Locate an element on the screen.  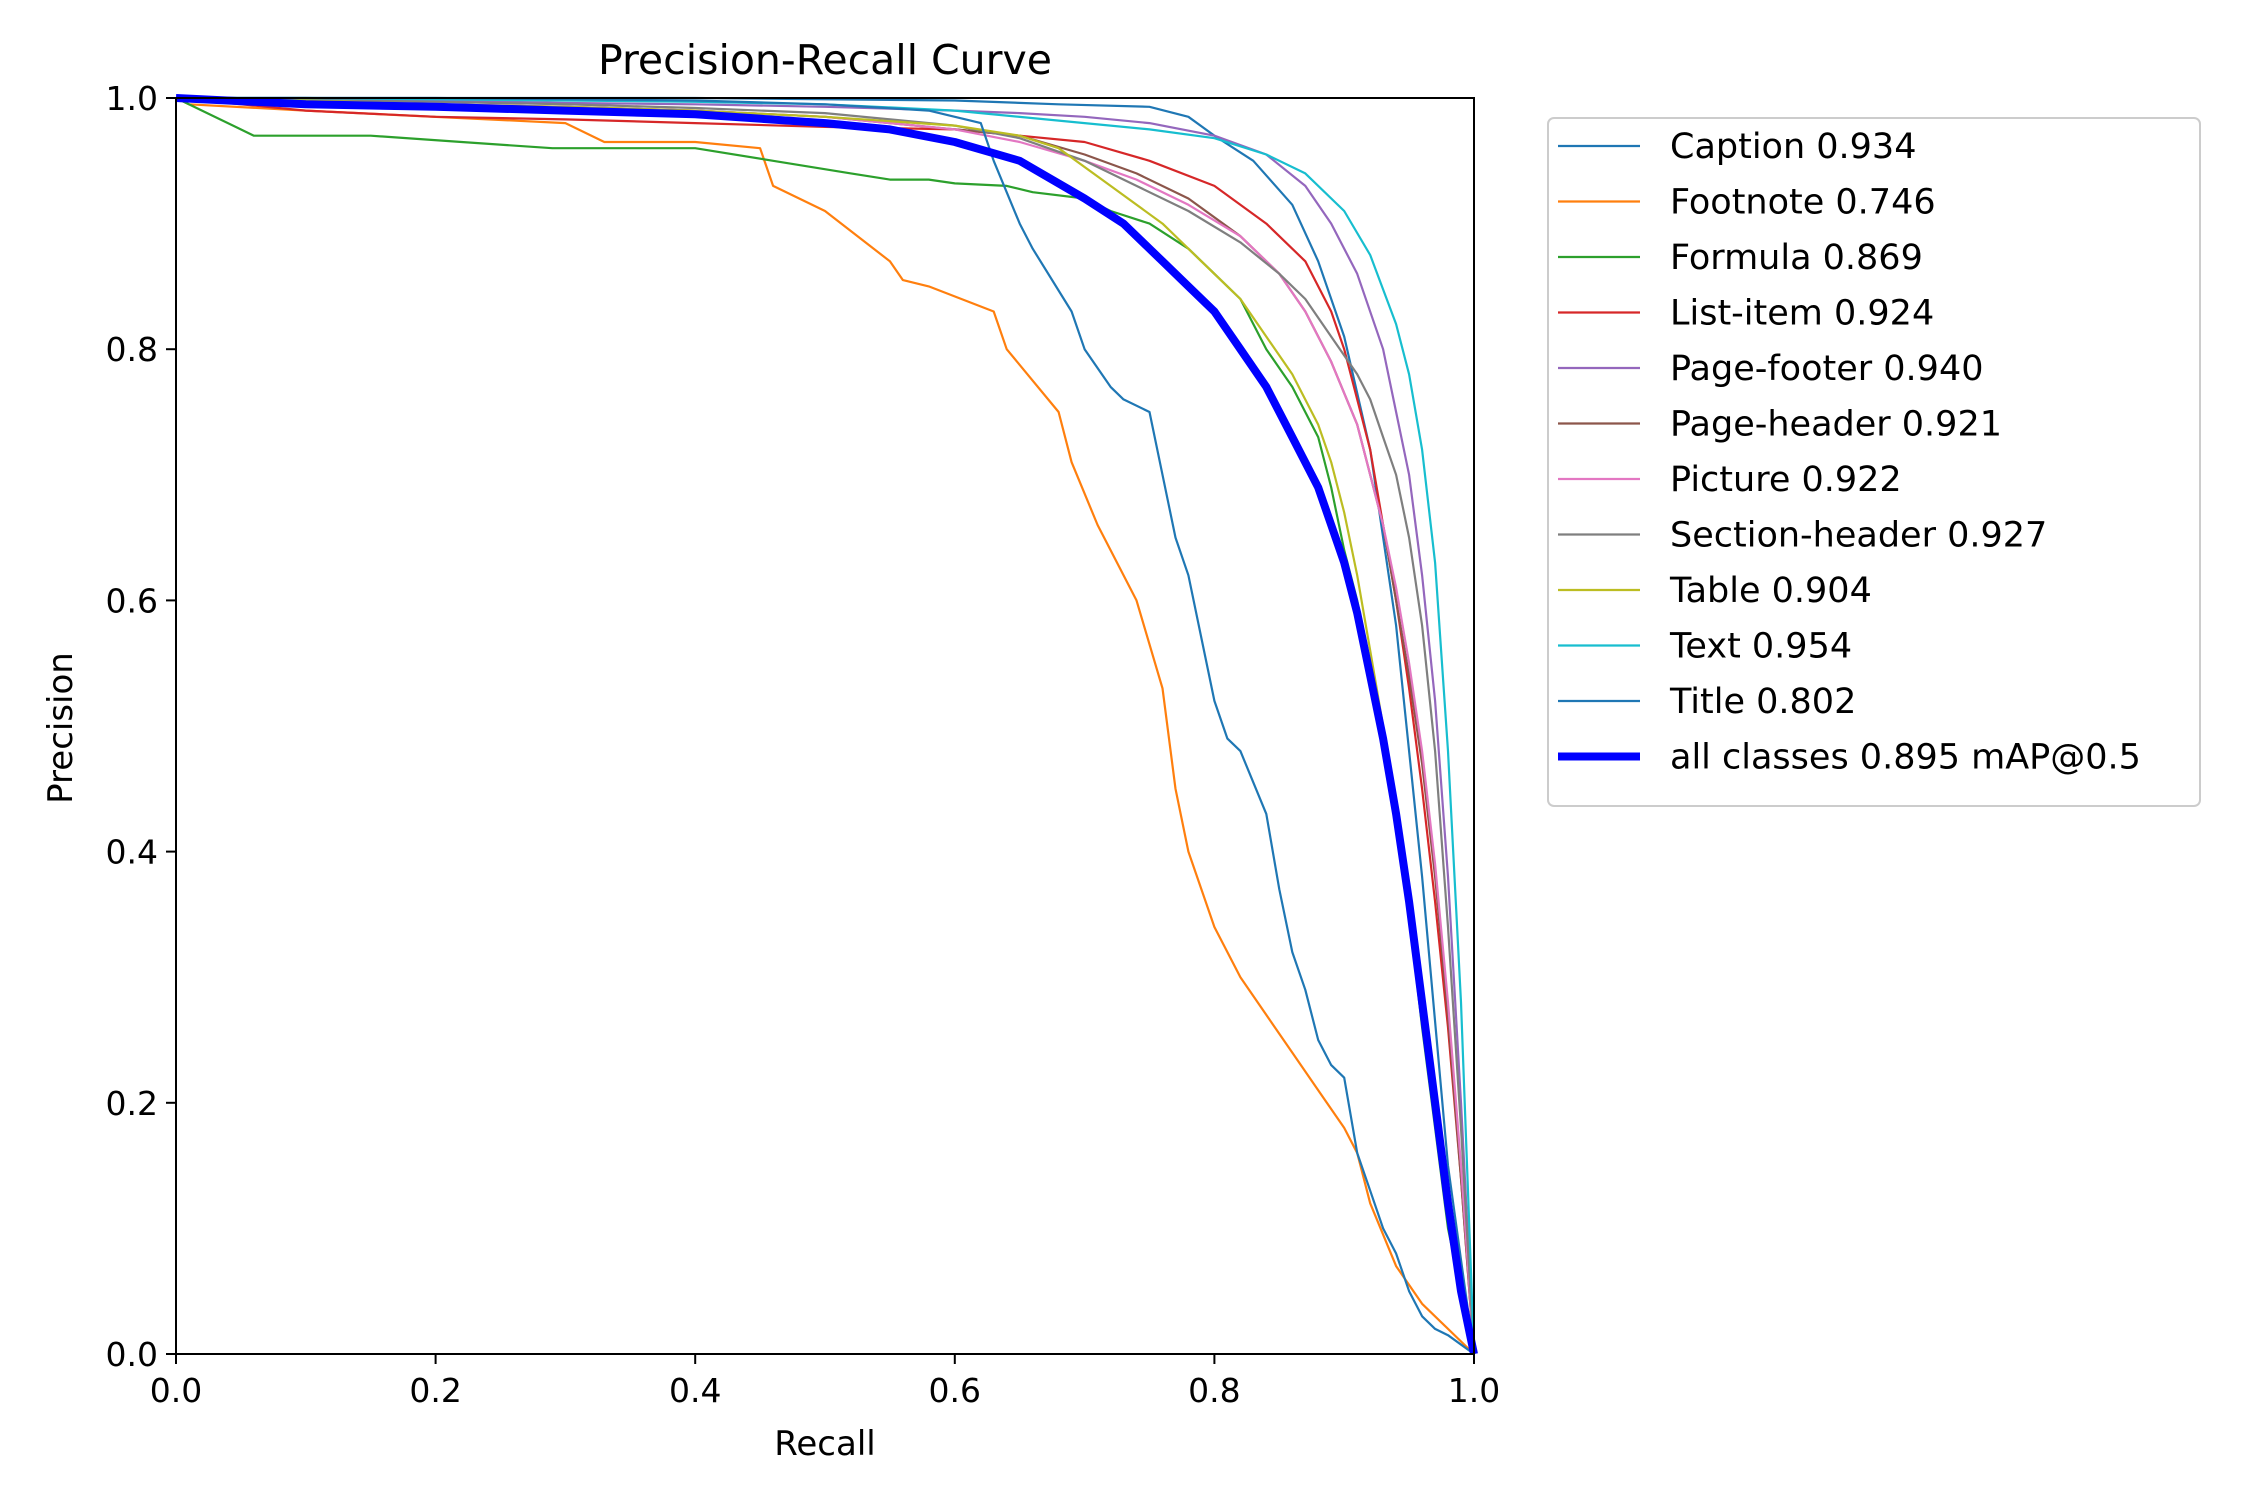
legend-entry-label: Table 0.904 is located at coordinates (1770, 591).